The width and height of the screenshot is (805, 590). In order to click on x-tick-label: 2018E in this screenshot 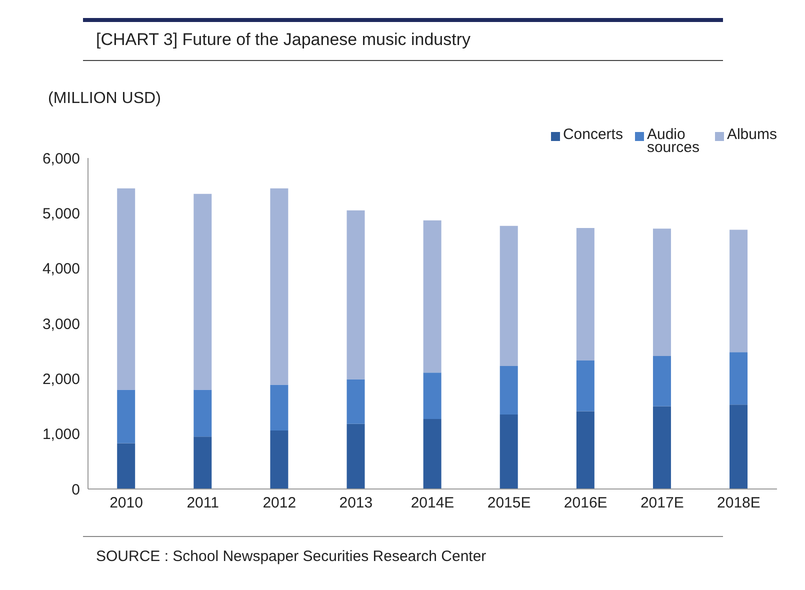, I will do `click(738, 503)`.